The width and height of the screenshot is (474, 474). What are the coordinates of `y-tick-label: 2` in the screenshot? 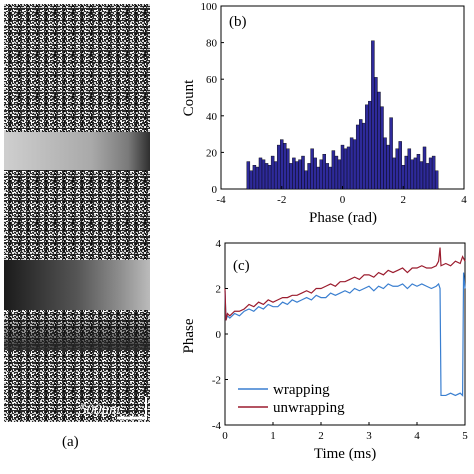 It's located at (219, 290).